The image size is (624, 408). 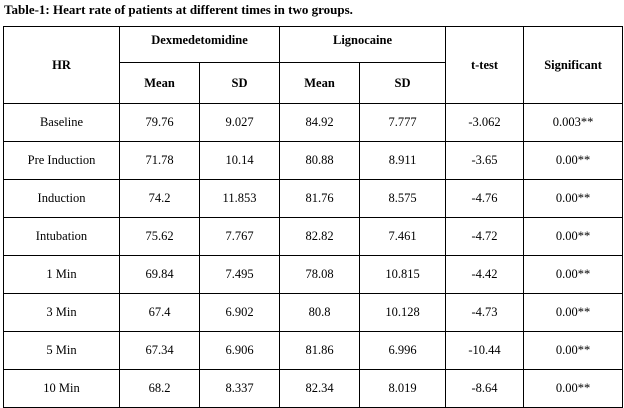 What do you see at coordinates (239, 160) in the screenshot?
I see `dex-sd-cell: 10.14` at bounding box center [239, 160].